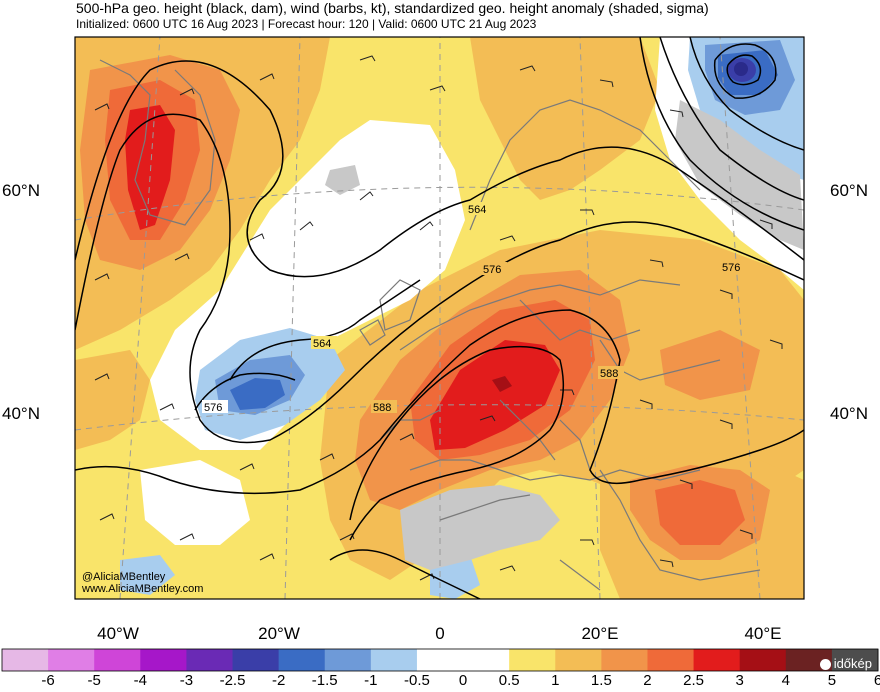  I want to click on colorbar, so click(440, 660).